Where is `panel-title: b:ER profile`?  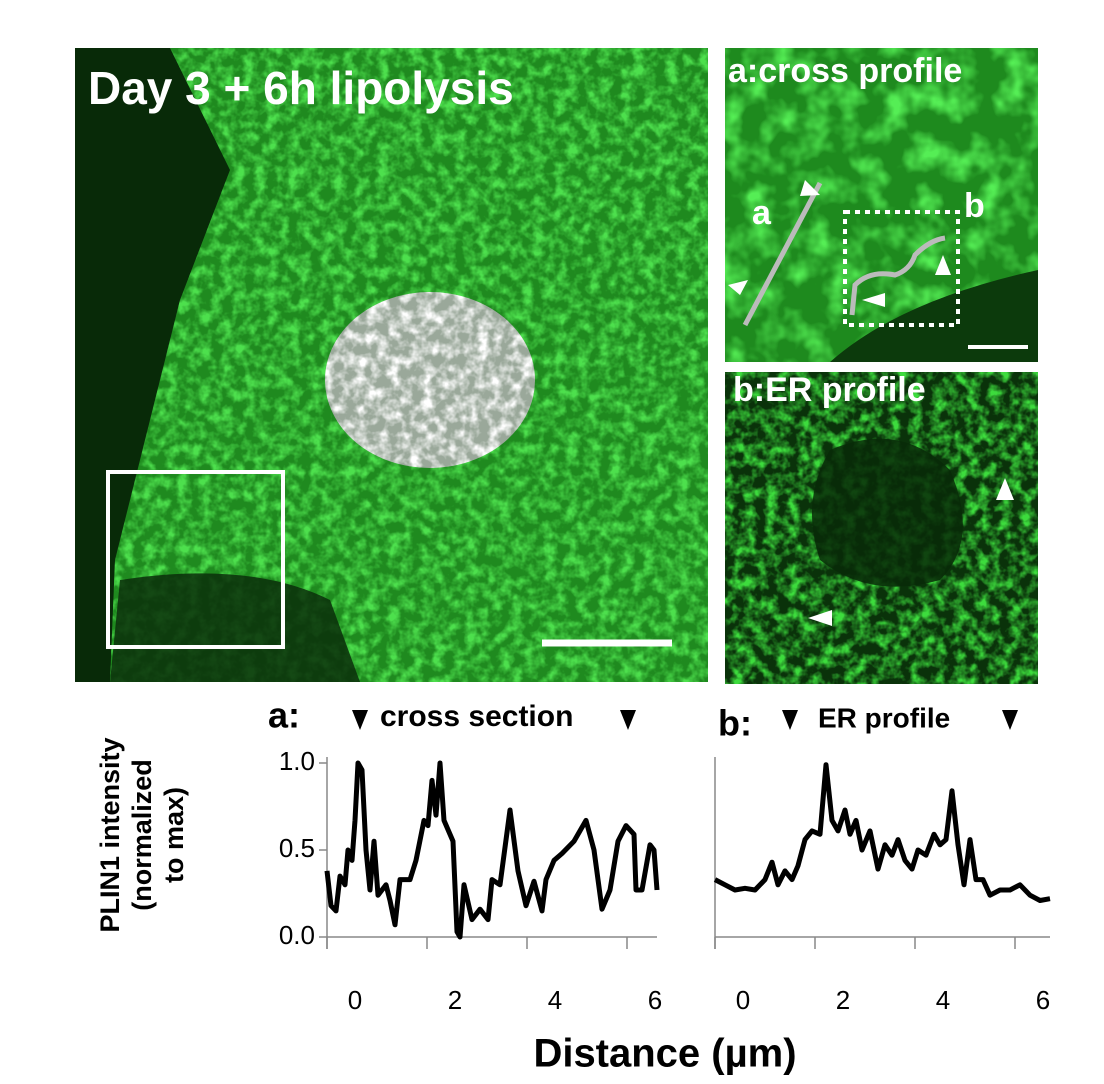 panel-title: b:ER profile is located at coordinates (829, 390).